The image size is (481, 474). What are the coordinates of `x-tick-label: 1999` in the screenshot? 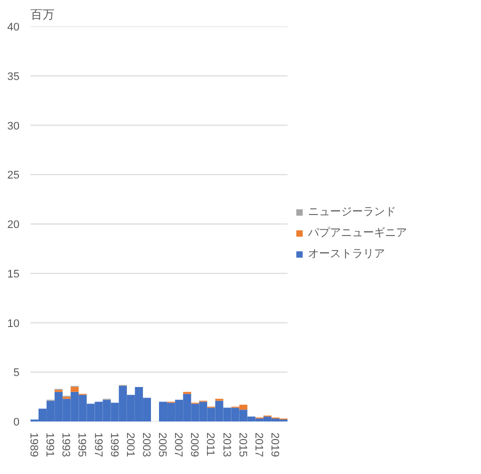 It's located at (114, 444).